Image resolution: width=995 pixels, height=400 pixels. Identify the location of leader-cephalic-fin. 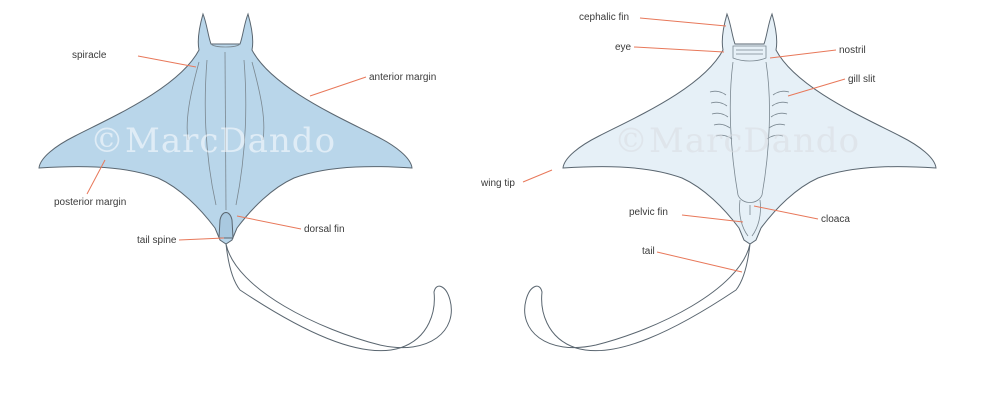
(683, 22).